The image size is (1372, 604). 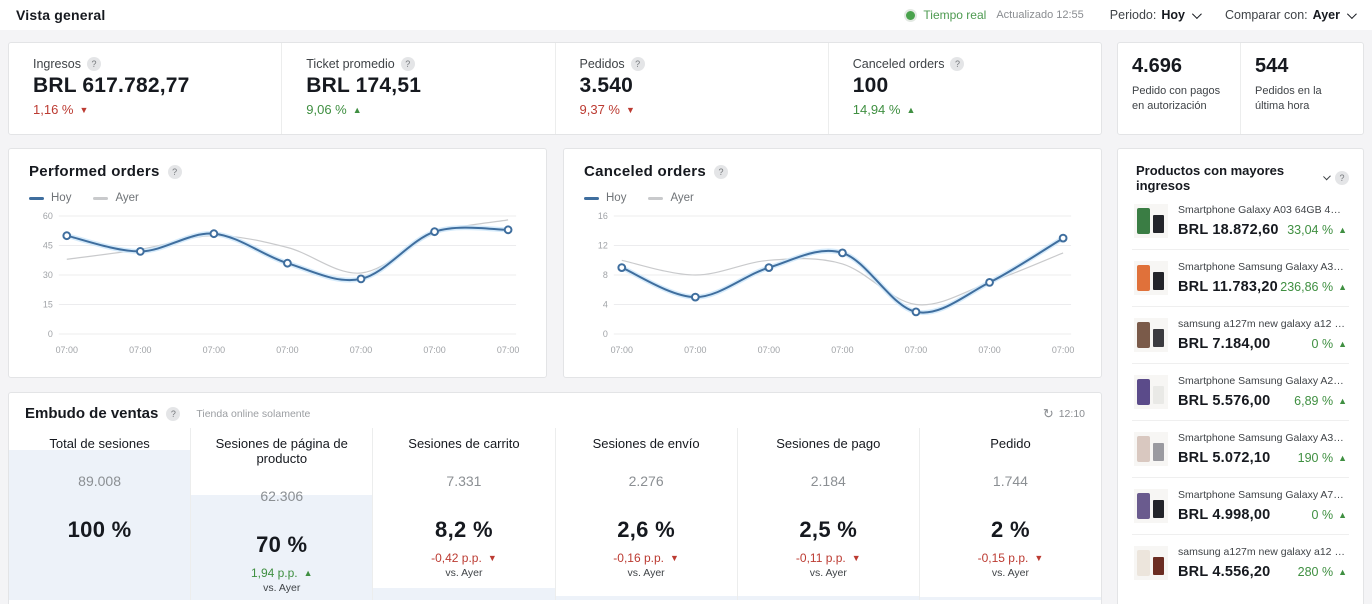 I want to click on compare-selector: Comparar con: Ayer, so click(x=1291, y=15).